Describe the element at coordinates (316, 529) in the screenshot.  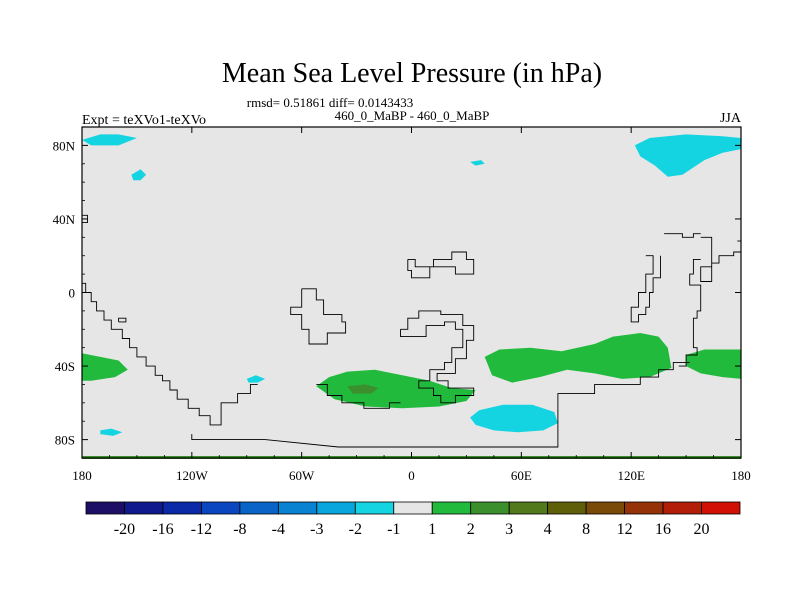
I see `colorbar-label-5: -3` at that location.